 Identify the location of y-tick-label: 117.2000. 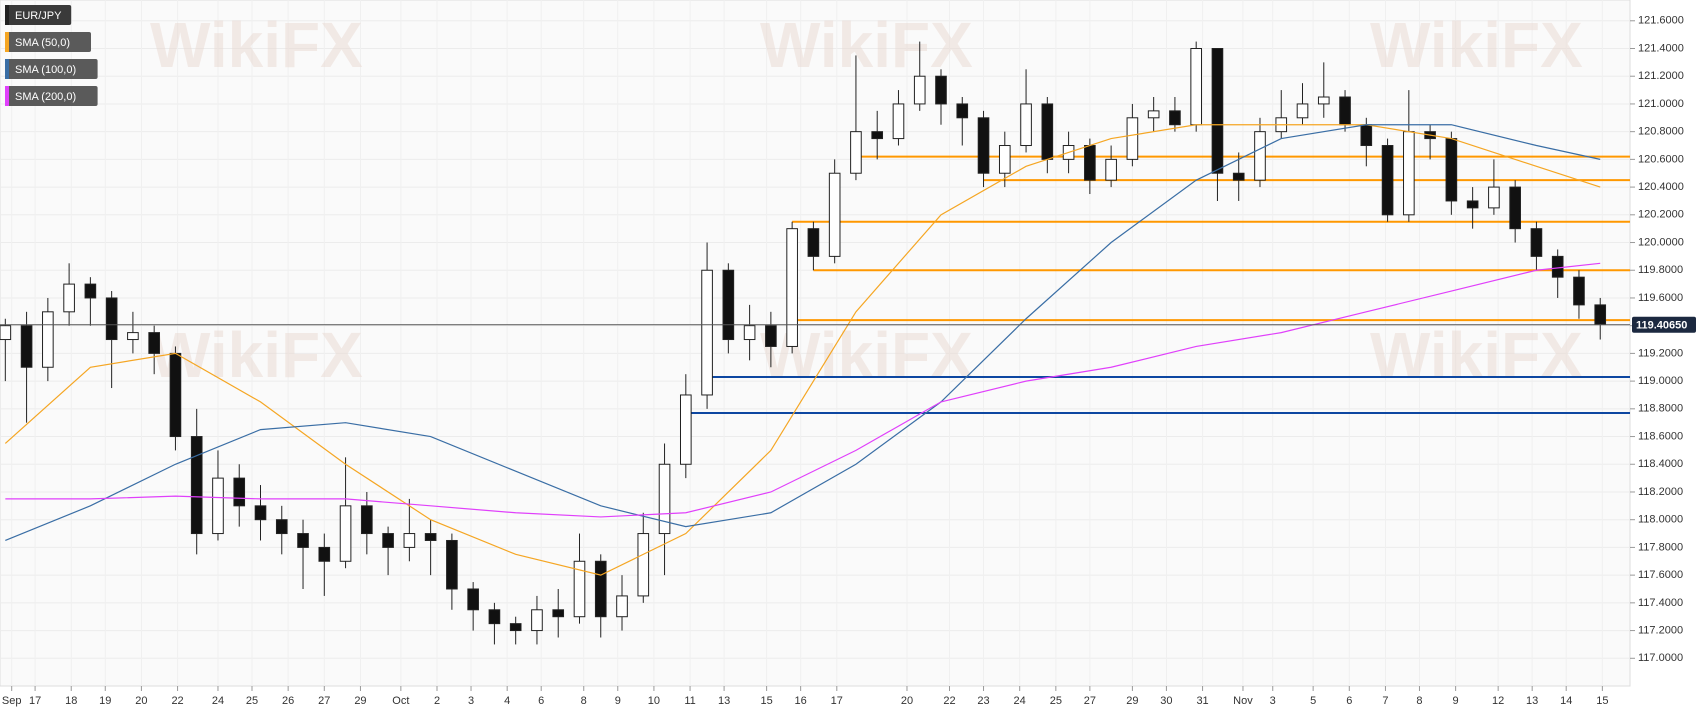
(1660, 630).